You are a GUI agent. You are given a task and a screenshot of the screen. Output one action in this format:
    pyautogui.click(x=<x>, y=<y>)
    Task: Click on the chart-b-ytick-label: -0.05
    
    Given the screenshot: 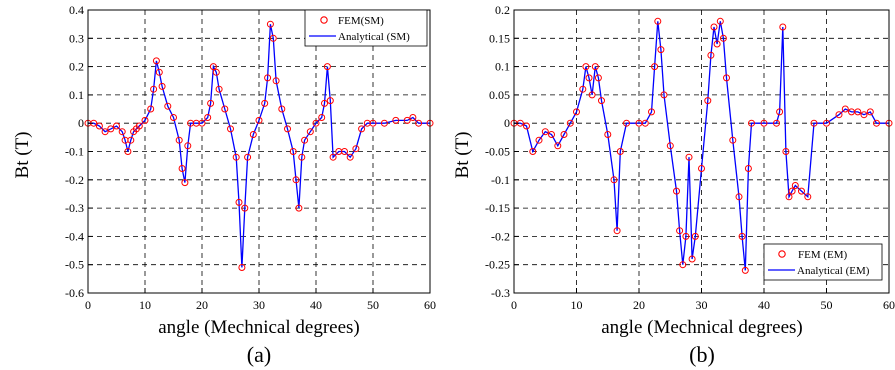 What is the action you would take?
    pyautogui.click(x=497, y=152)
    